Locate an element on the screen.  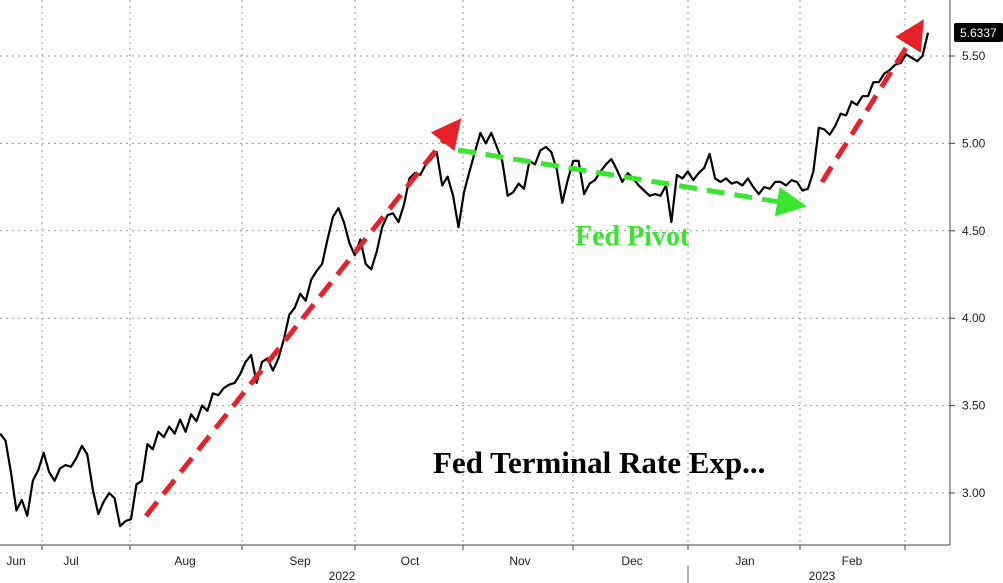
x-tick-label: Jul is located at coordinates (70, 561).